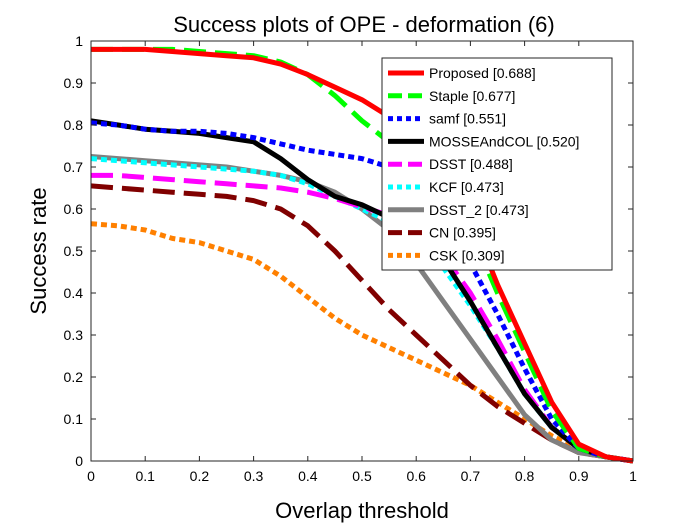  What do you see at coordinates (308, 476) in the screenshot?
I see `x-tick-label: 0.4` at bounding box center [308, 476].